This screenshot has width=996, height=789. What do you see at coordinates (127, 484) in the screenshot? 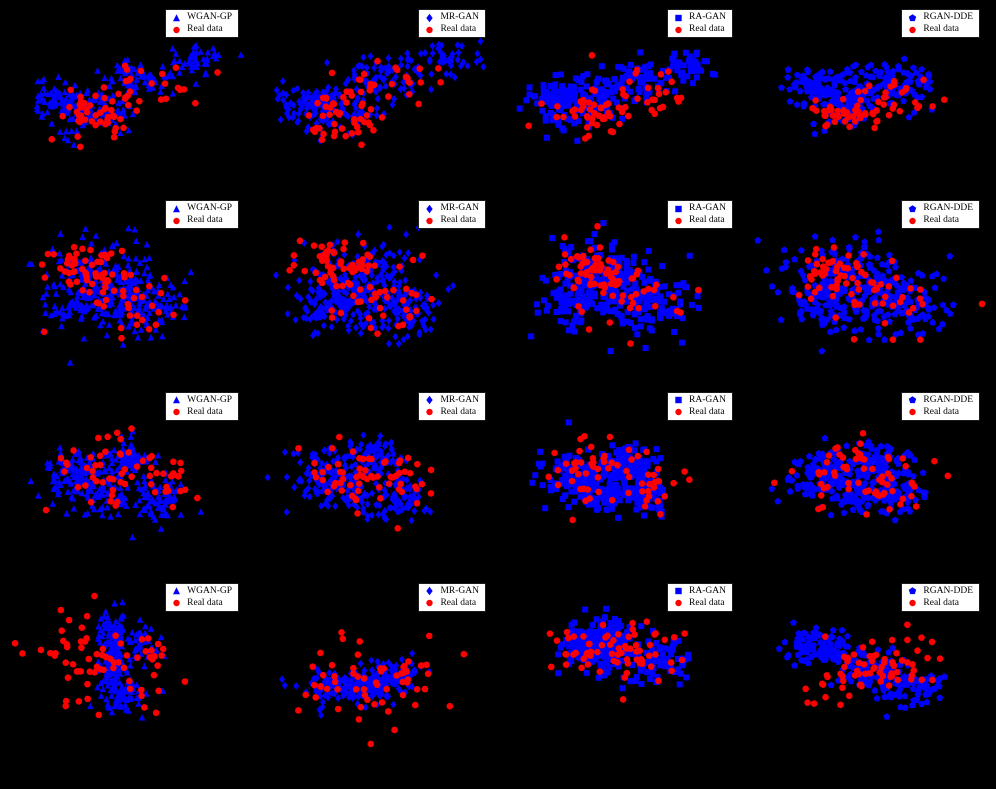
I see `scatter-panel-wgan-gp-row3: WGAN-GP Real data` at bounding box center [127, 484].